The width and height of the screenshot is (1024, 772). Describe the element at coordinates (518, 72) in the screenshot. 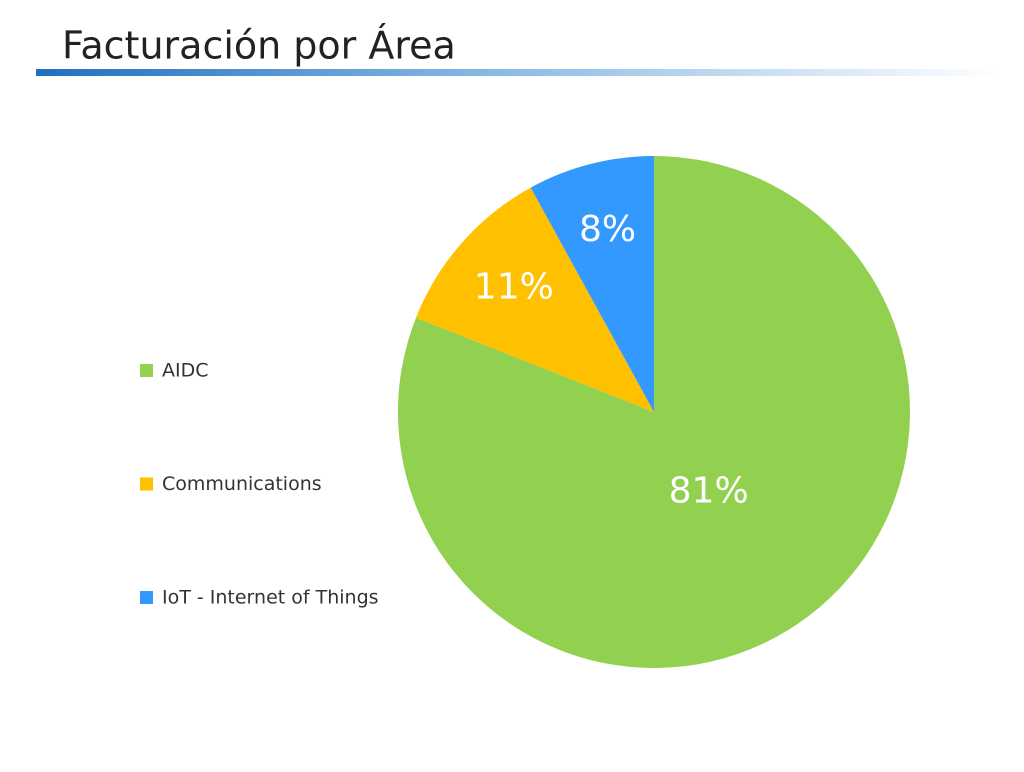

I see `title-underline` at that location.